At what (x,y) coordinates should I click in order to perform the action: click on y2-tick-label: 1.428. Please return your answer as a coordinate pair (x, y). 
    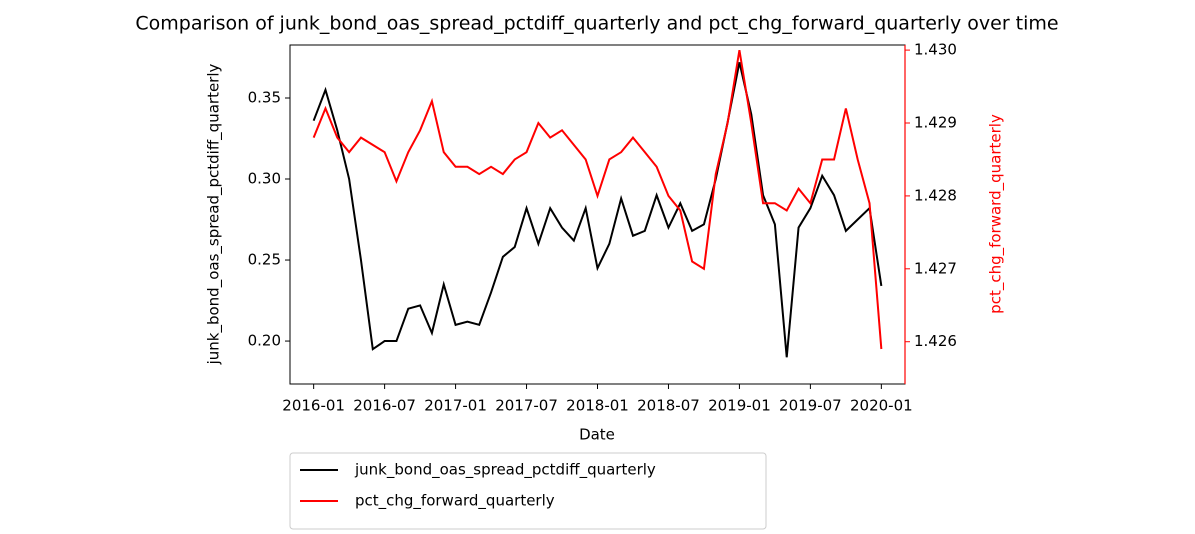
    Looking at the image, I should click on (935, 195).